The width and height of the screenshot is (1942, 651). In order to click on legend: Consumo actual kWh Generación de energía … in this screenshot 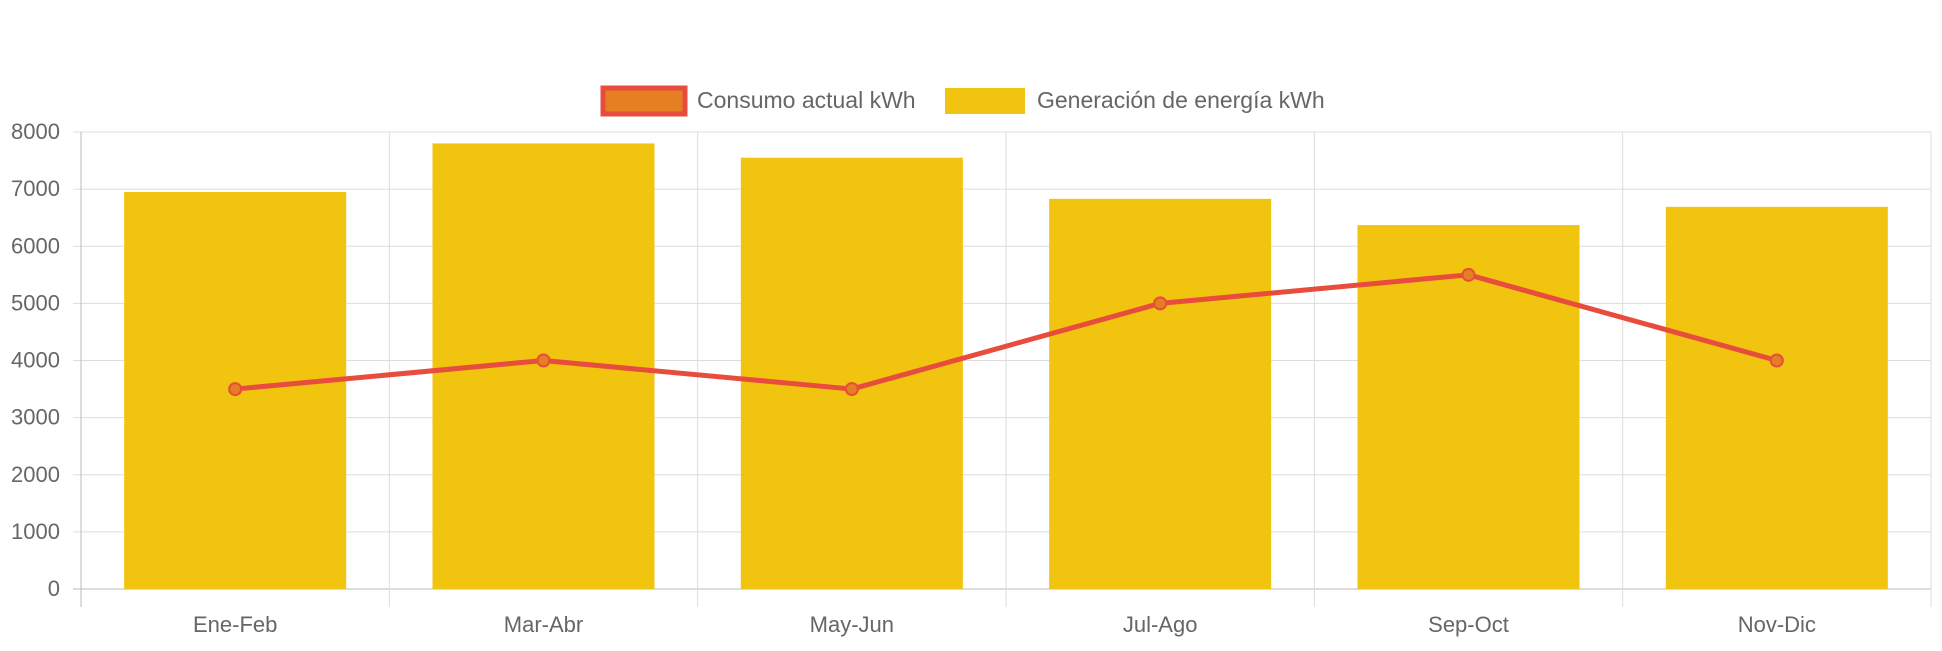, I will do `click(962, 101)`.